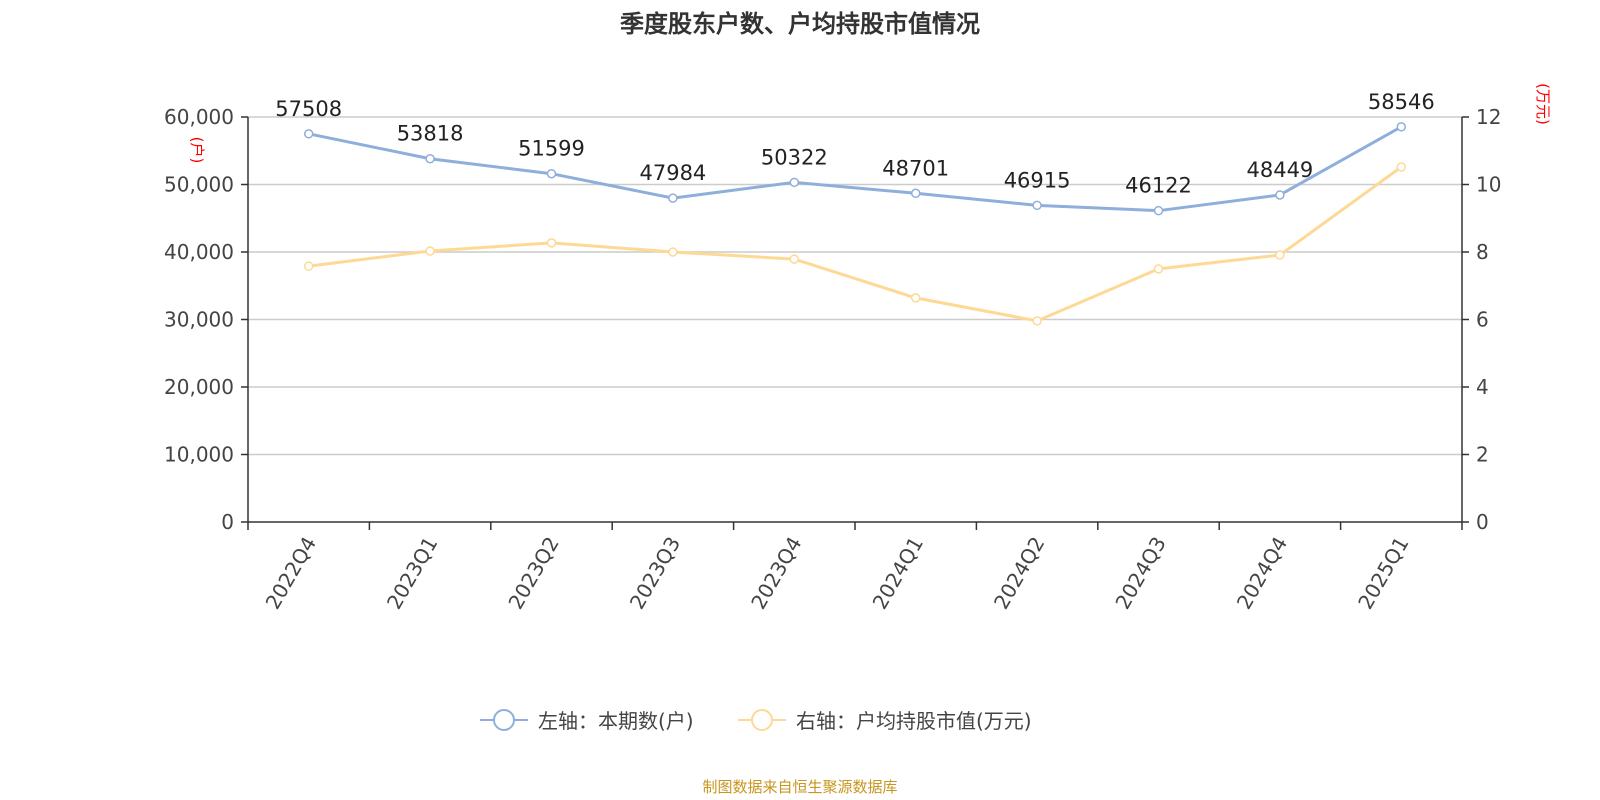 The width and height of the screenshot is (1600, 800). What do you see at coordinates (1482, 320) in the screenshot?
I see `right-tick-label: 6` at bounding box center [1482, 320].